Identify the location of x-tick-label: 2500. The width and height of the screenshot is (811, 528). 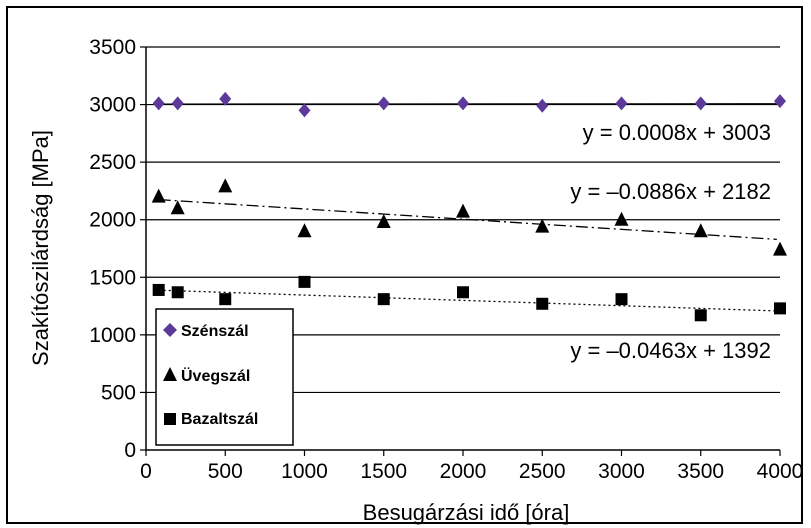
(542, 471).